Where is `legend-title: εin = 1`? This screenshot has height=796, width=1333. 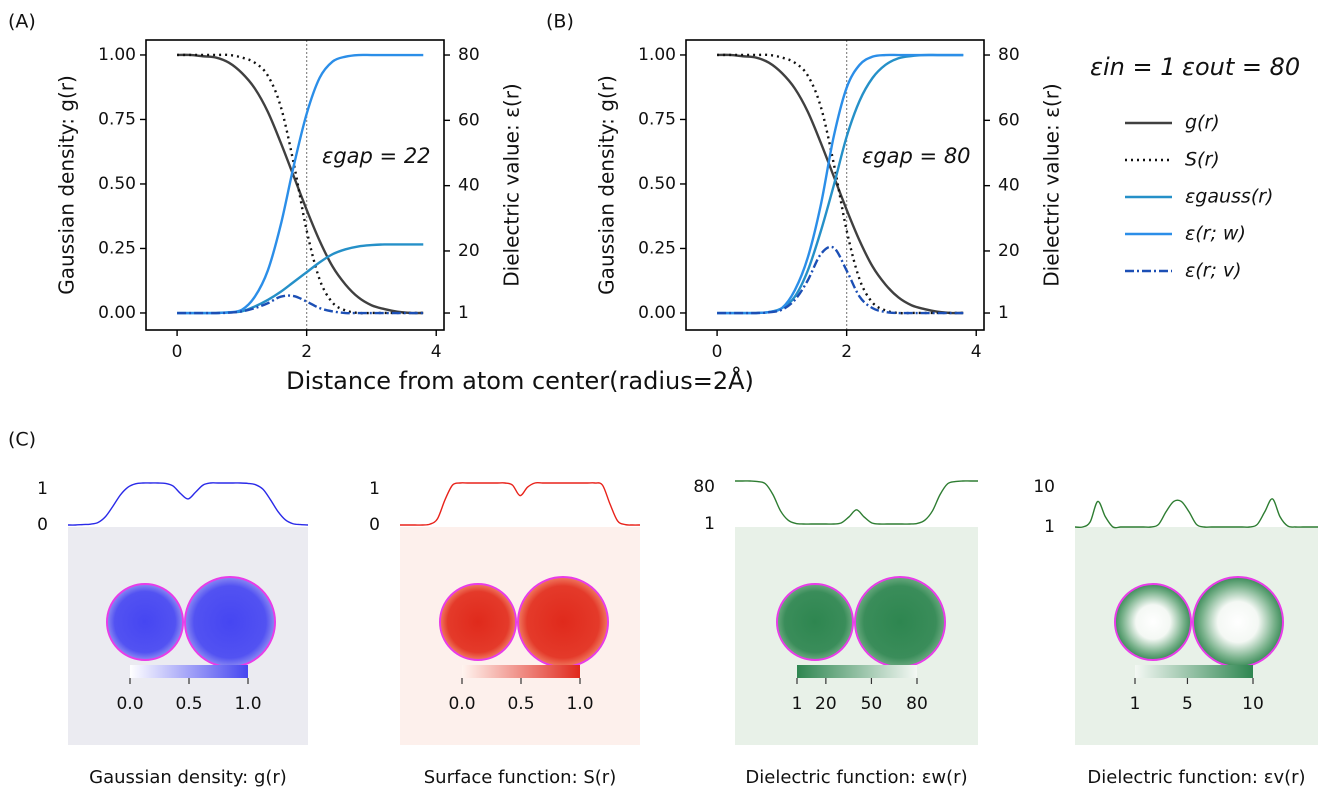
legend-title: εin = 1 is located at coordinates (1133, 67).